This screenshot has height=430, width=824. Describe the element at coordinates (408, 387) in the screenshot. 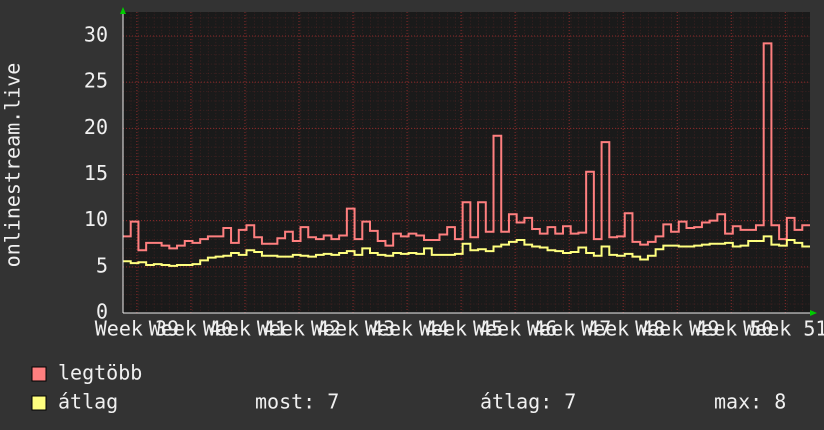

I see `legend: legtöbb átlag most: 7 átlag: 7 max: 8` at that location.